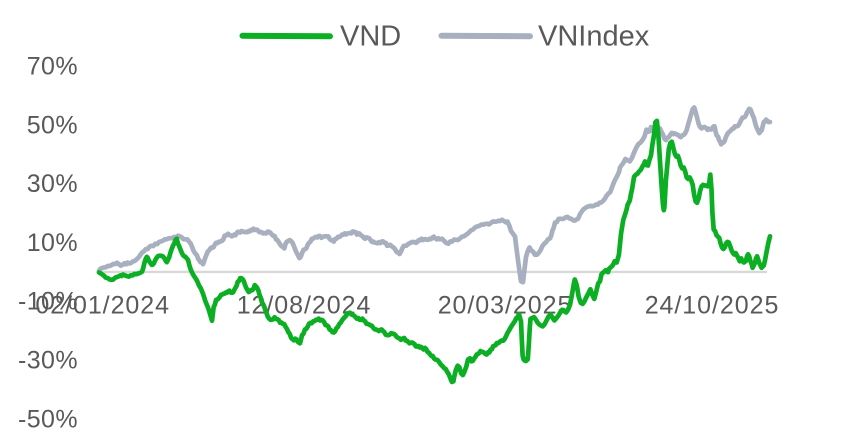 The width and height of the screenshot is (867, 441). What do you see at coordinates (52, 125) in the screenshot?
I see `svg-text: 50%` at bounding box center [52, 125].